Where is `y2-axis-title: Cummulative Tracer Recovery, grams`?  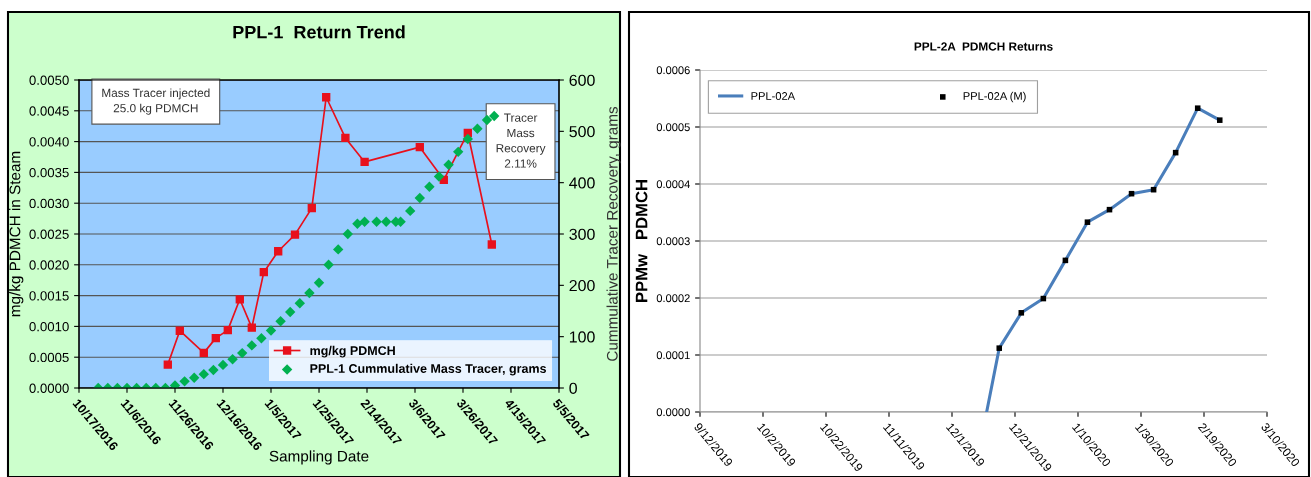
y2-axis-title: Cummulative Tracer Recovery, grams is located at coordinates (613, 233).